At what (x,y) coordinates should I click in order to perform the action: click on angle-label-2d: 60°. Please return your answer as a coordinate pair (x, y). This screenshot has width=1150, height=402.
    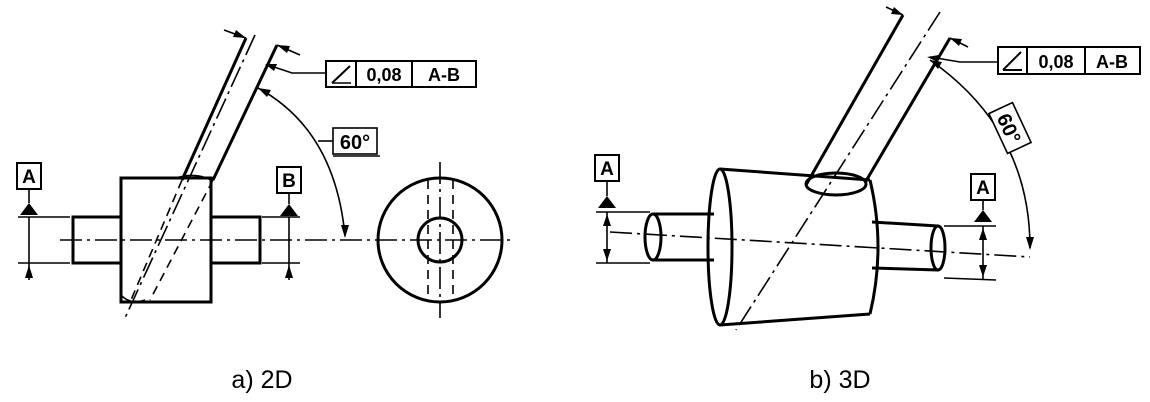
    Looking at the image, I should click on (355, 143).